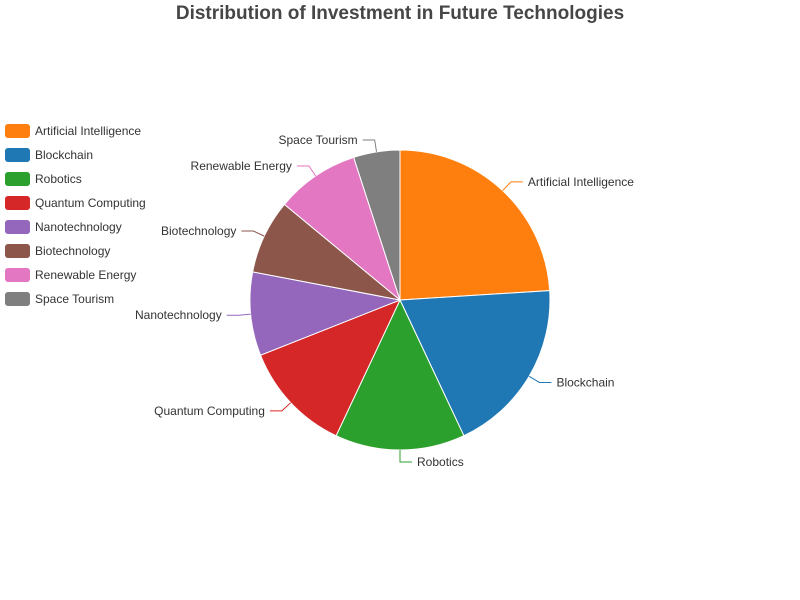 This screenshot has width=800, height=600. What do you see at coordinates (540, 379) in the screenshot?
I see `leader-line-blockchain` at bounding box center [540, 379].